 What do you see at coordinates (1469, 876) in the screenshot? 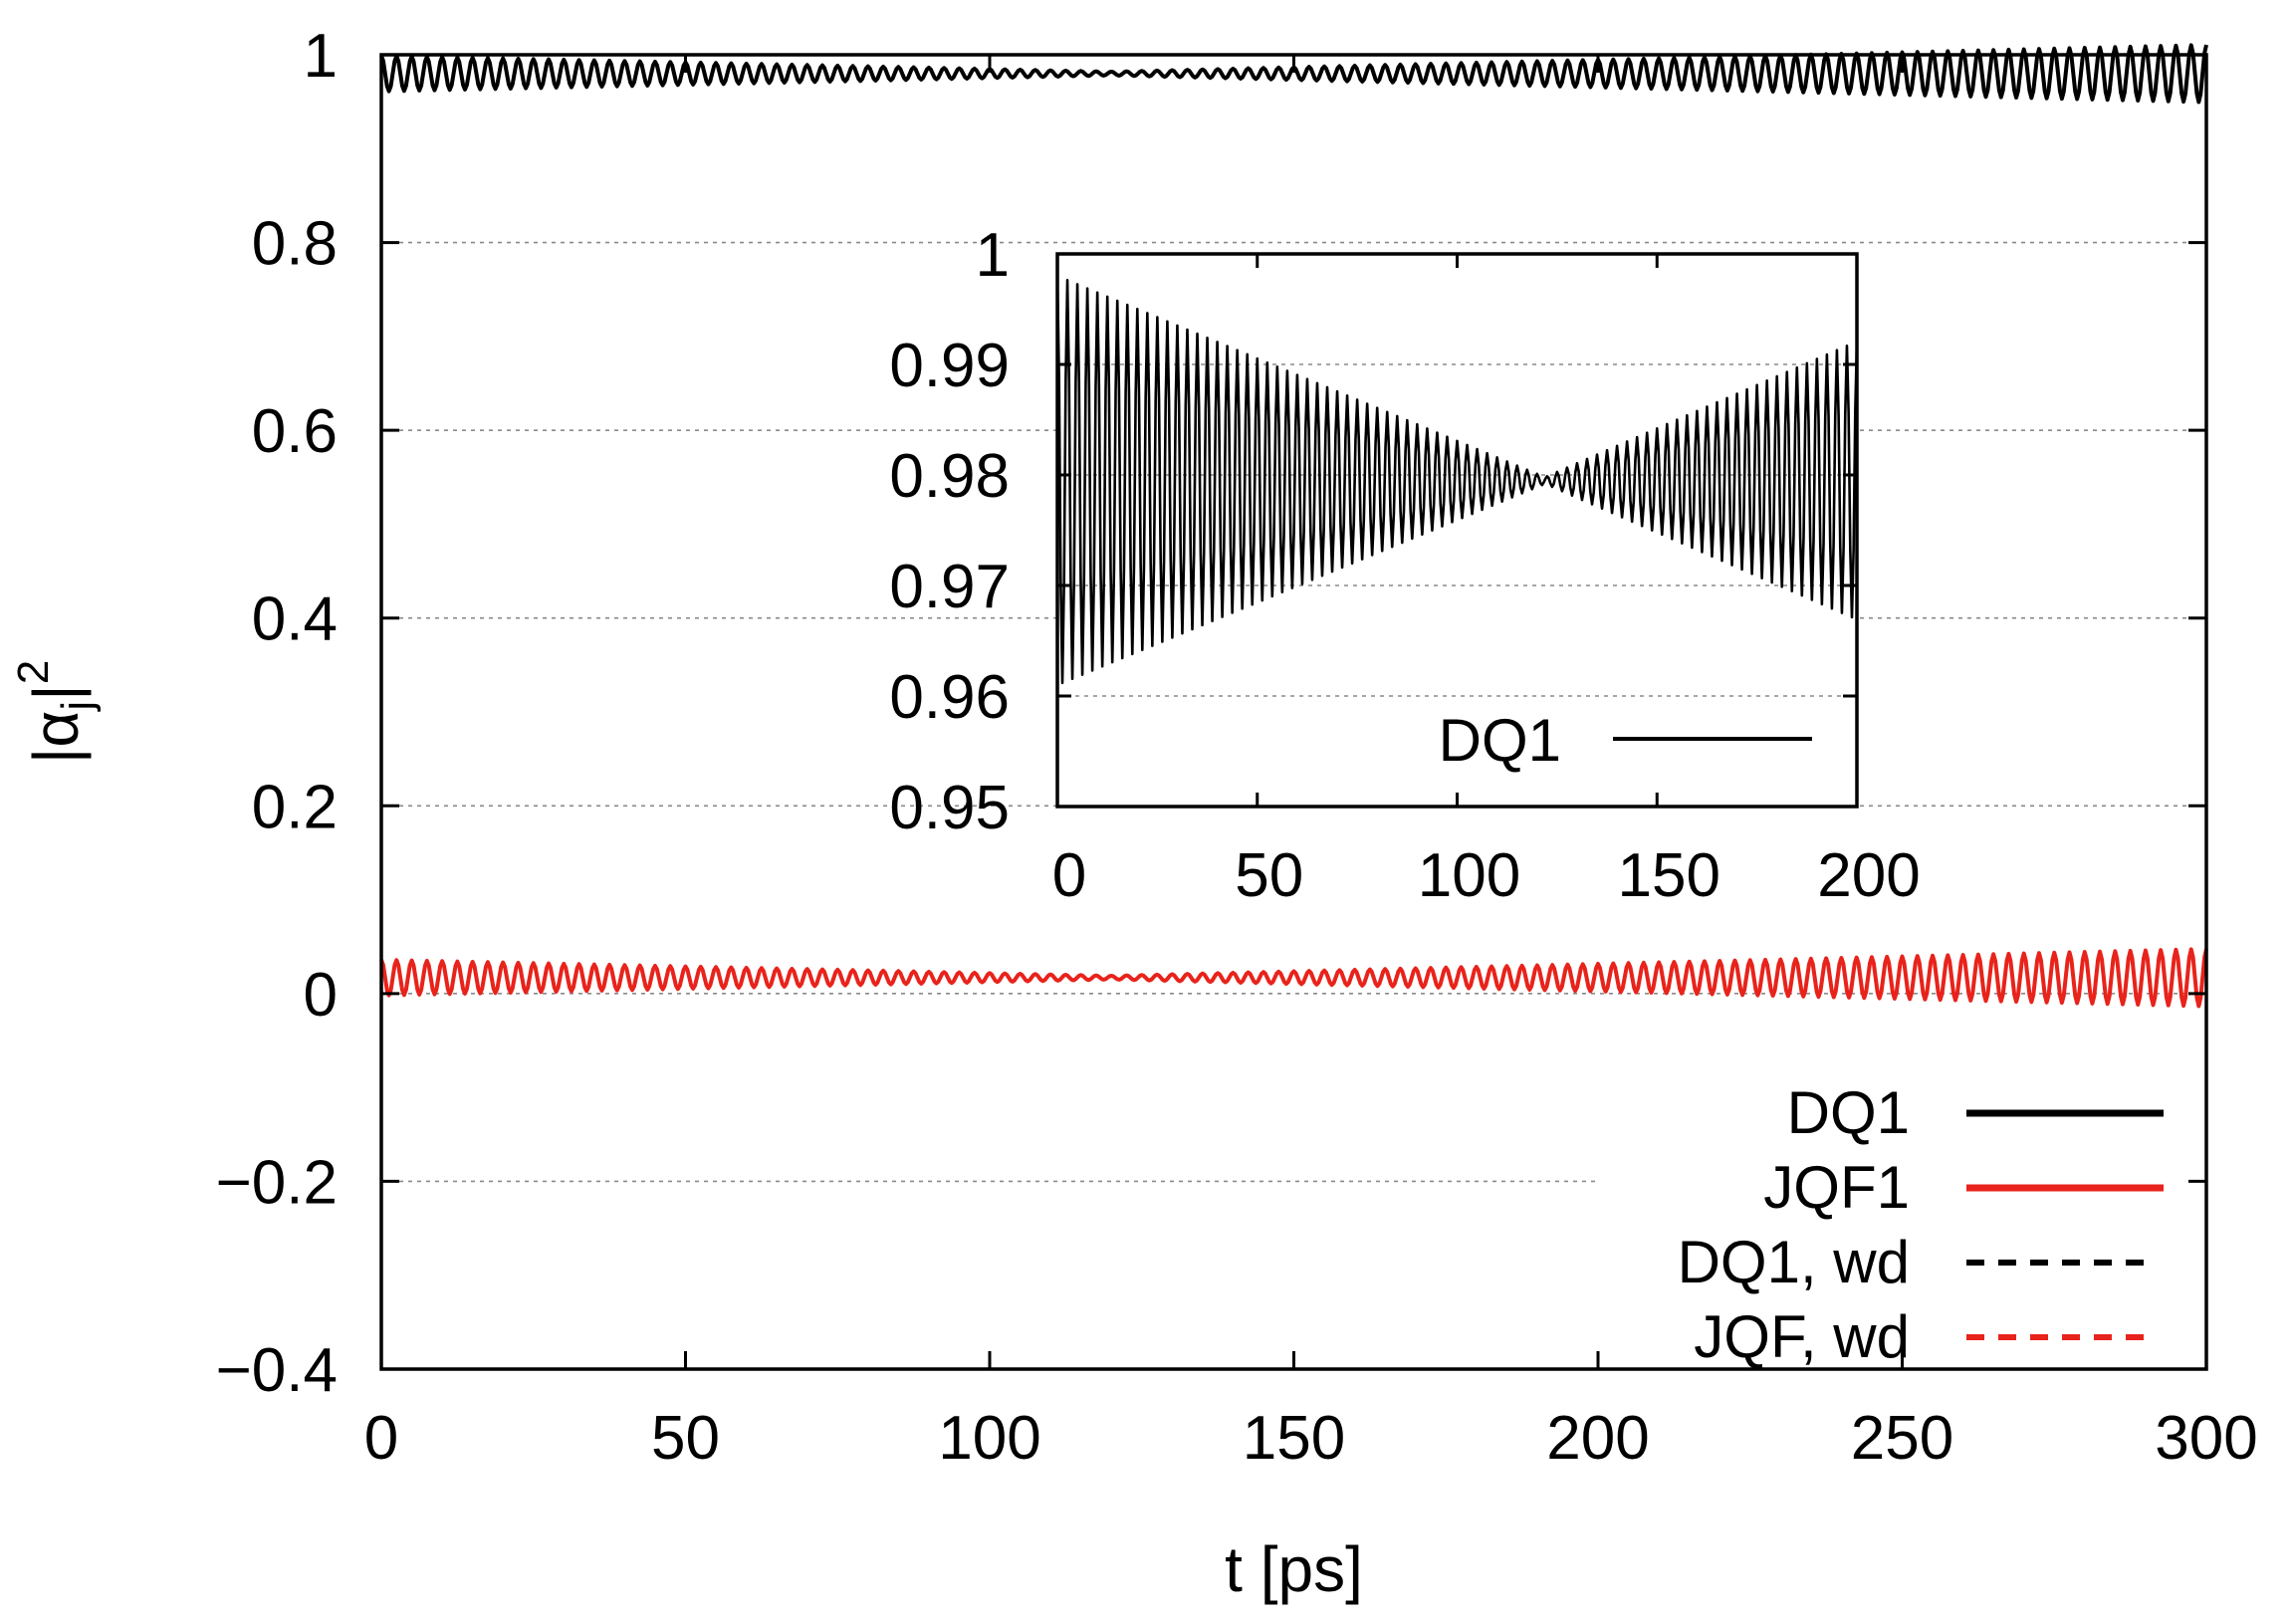
I see `inset-x-tick-label: 100` at bounding box center [1469, 876].